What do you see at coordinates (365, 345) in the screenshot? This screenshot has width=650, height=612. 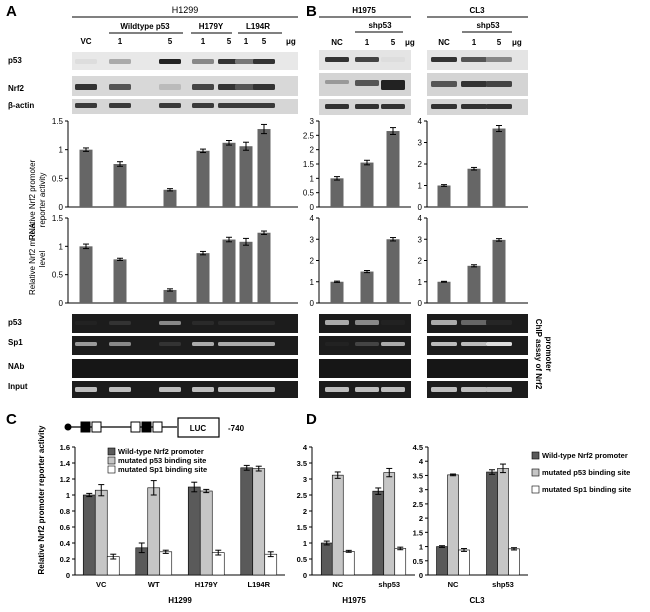 I see `gel-b-h1975-sp1` at bounding box center [365, 345].